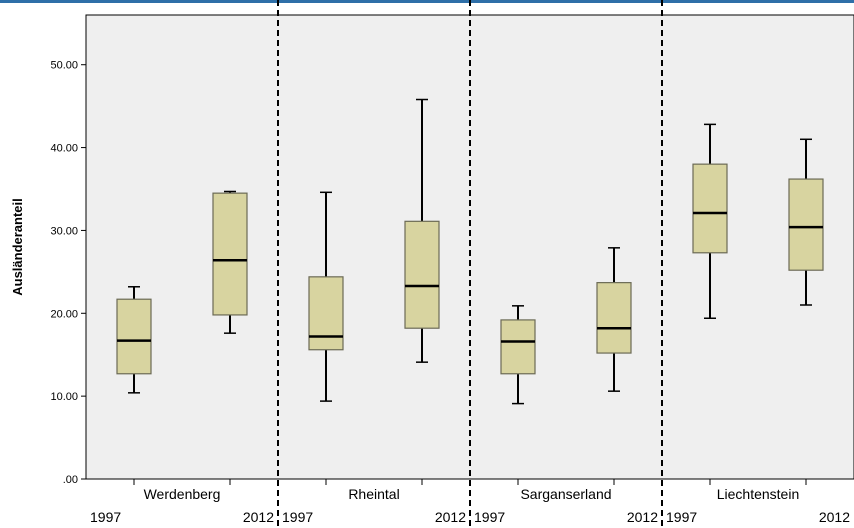  Describe the element at coordinates (64, 397) in the screenshot. I see `y-tick-label: 10.00` at that location.